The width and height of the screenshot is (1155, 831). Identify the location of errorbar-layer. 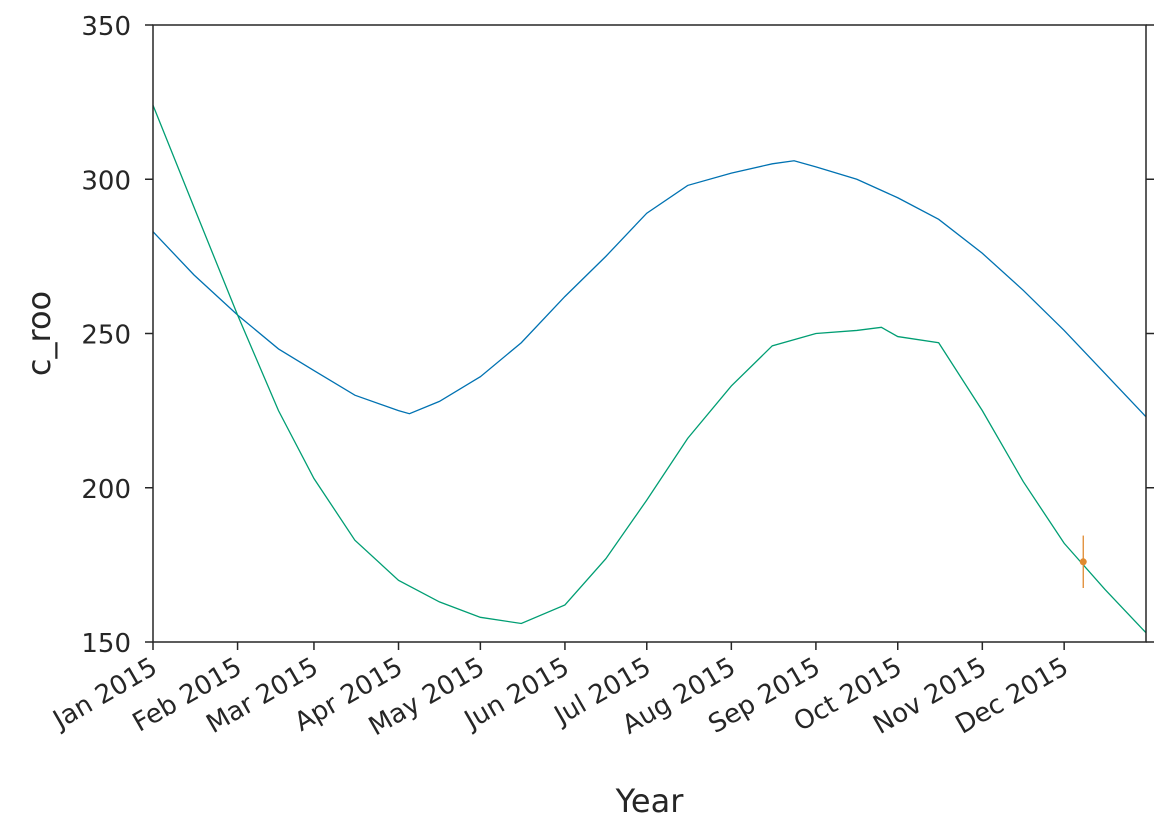
(1083, 562).